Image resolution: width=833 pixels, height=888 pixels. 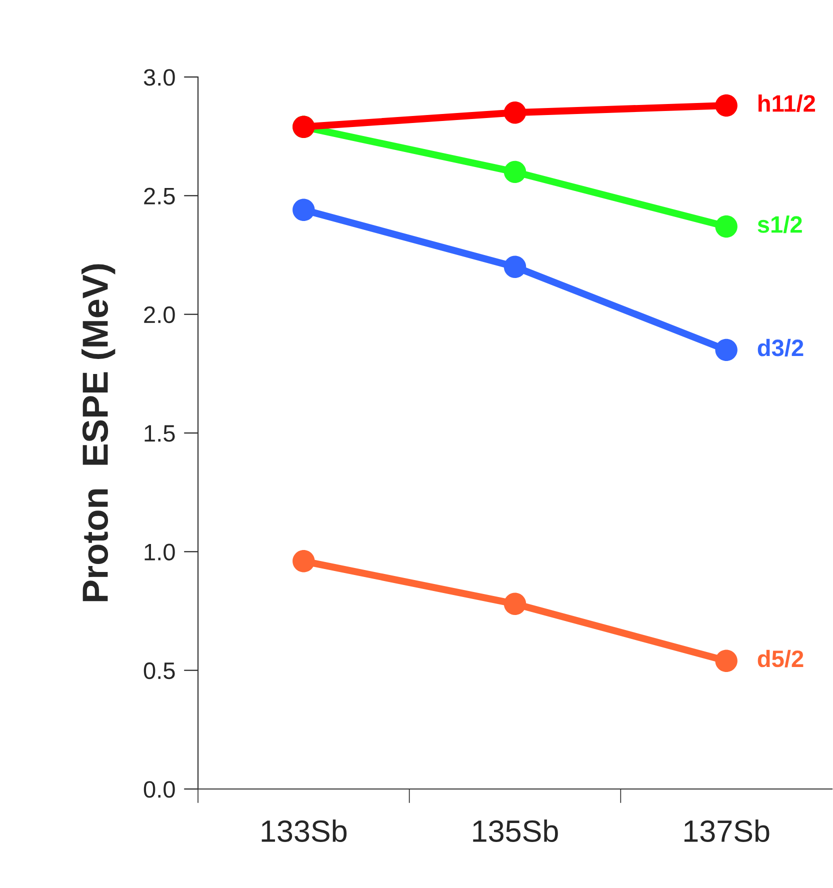 What do you see at coordinates (159, 77) in the screenshot?
I see `y-tick-label: 3.0` at bounding box center [159, 77].